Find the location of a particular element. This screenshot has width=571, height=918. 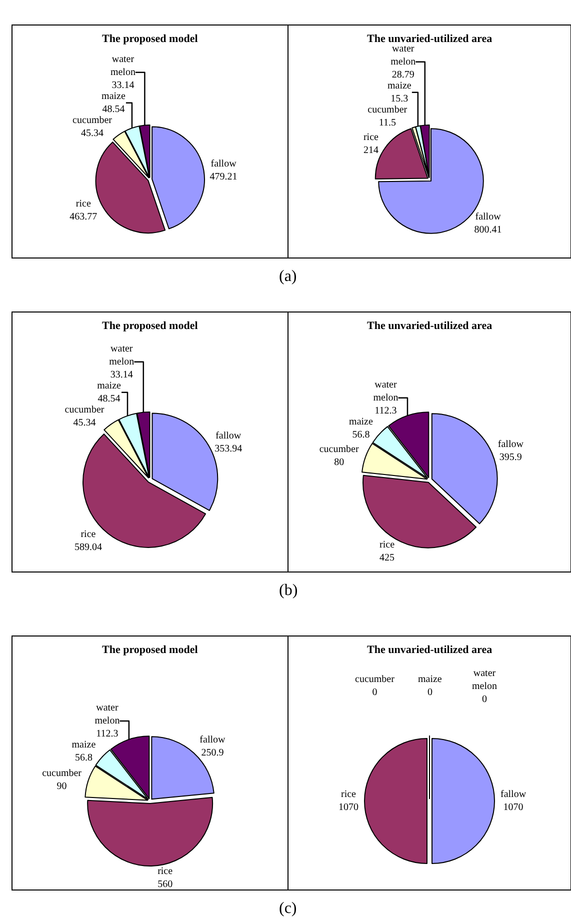

text: (b) is located at coordinates (288, 590).